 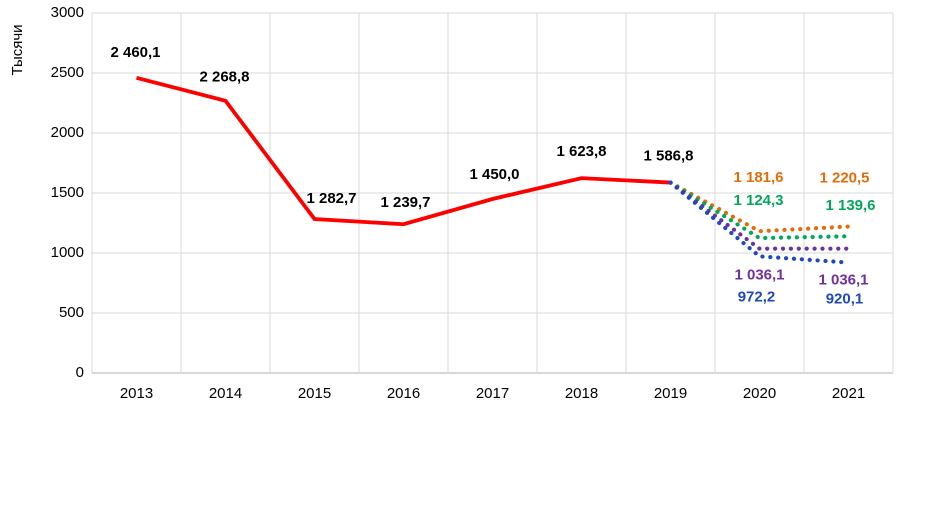 What do you see at coordinates (17, 49) in the screenshot?
I see `y-axis-title: Тысячи` at bounding box center [17, 49].